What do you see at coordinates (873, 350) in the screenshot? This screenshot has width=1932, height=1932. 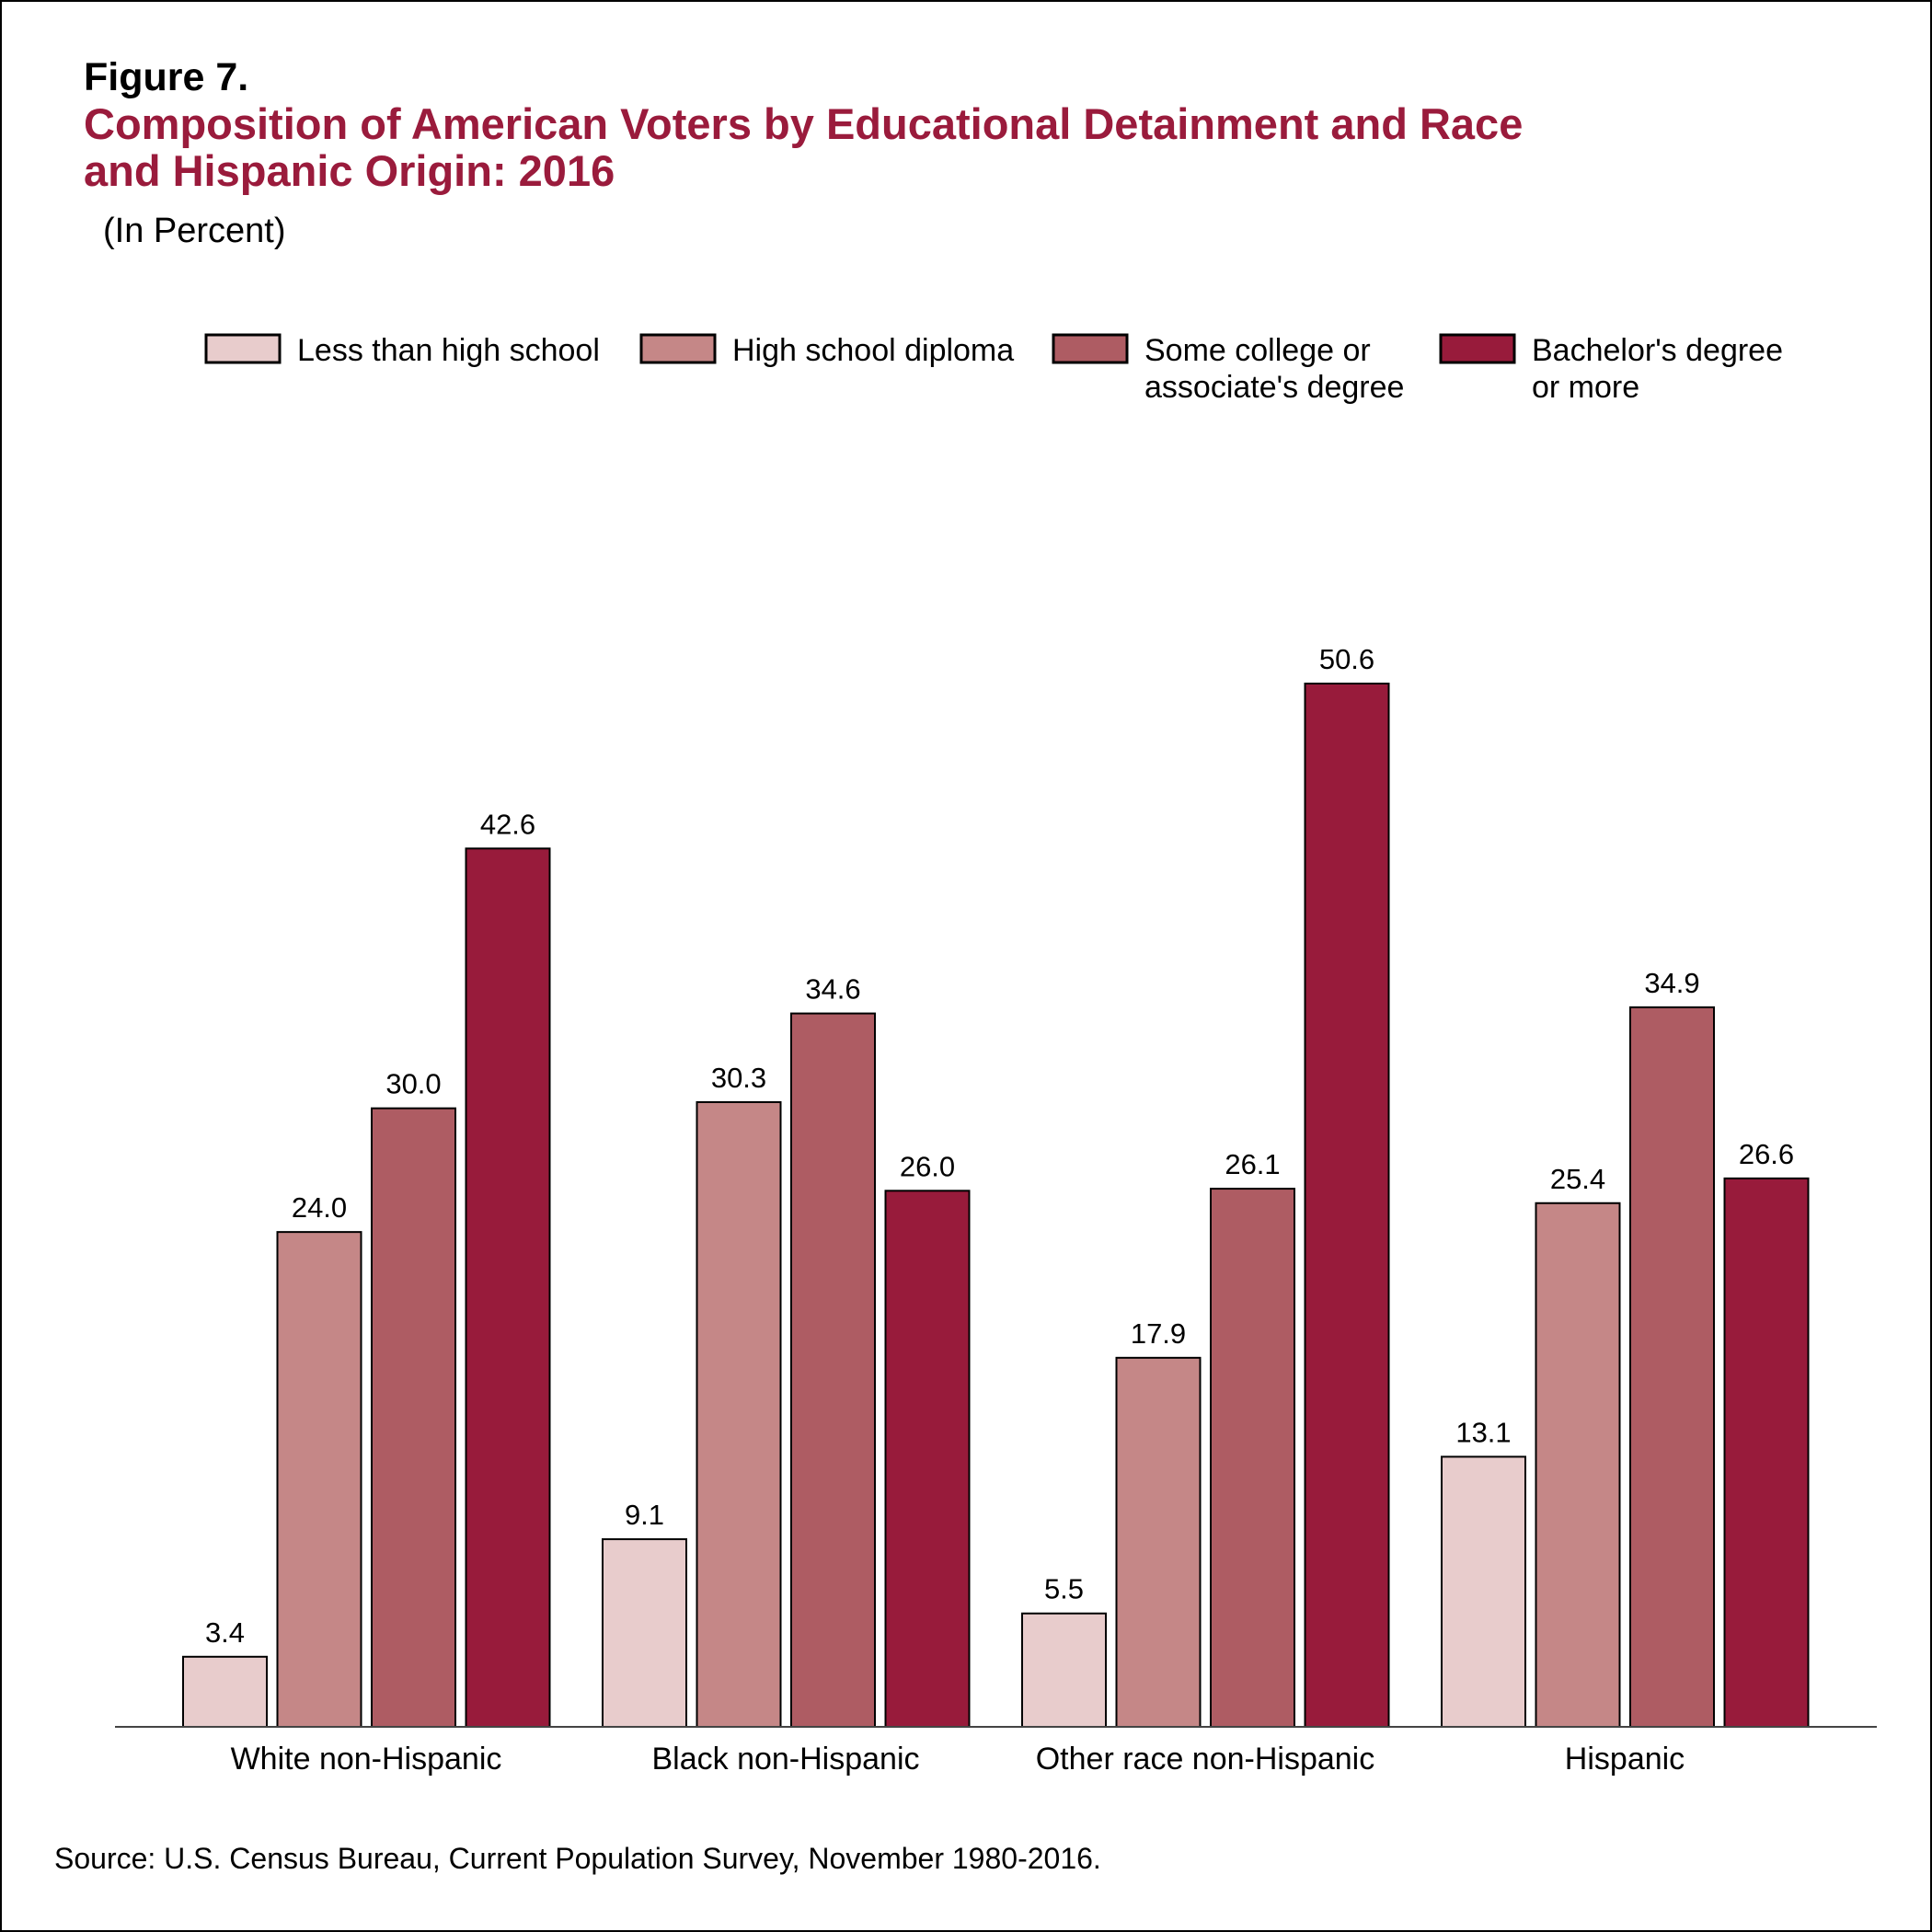 I see `legend-label: High school diploma` at bounding box center [873, 350].